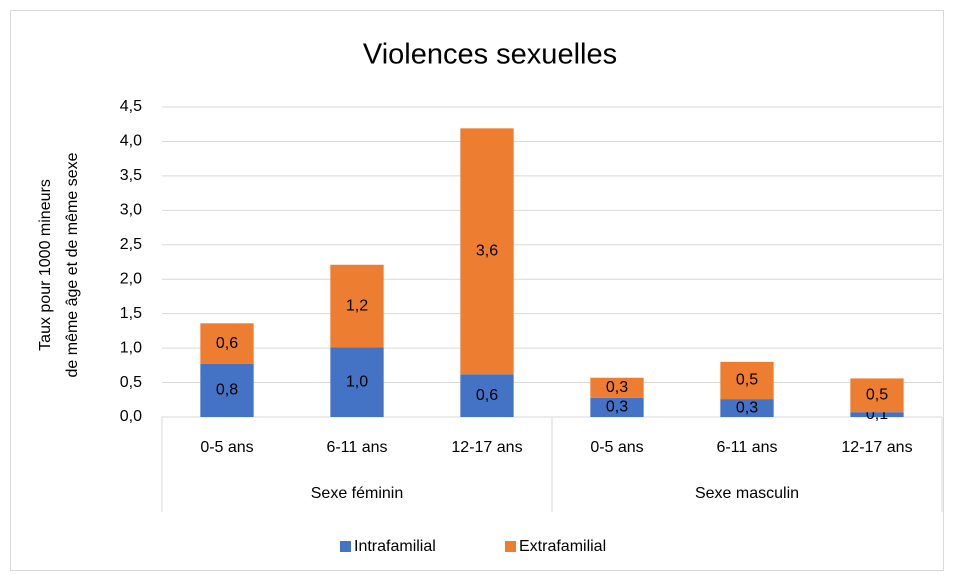 The height and width of the screenshot is (575, 954). What do you see at coordinates (131, 175) in the screenshot?
I see `y-tick-label: 3,5` at bounding box center [131, 175].